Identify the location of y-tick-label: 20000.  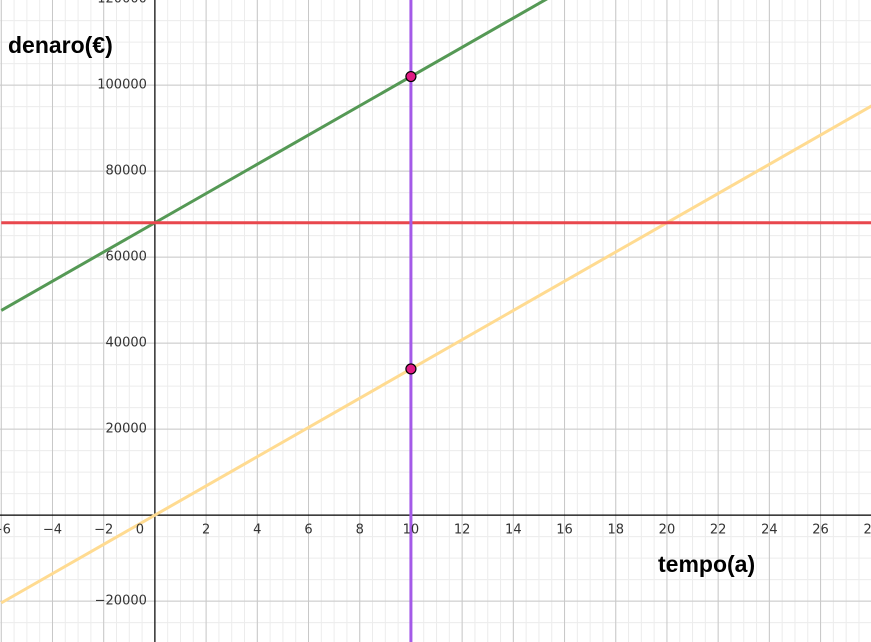
(126, 429).